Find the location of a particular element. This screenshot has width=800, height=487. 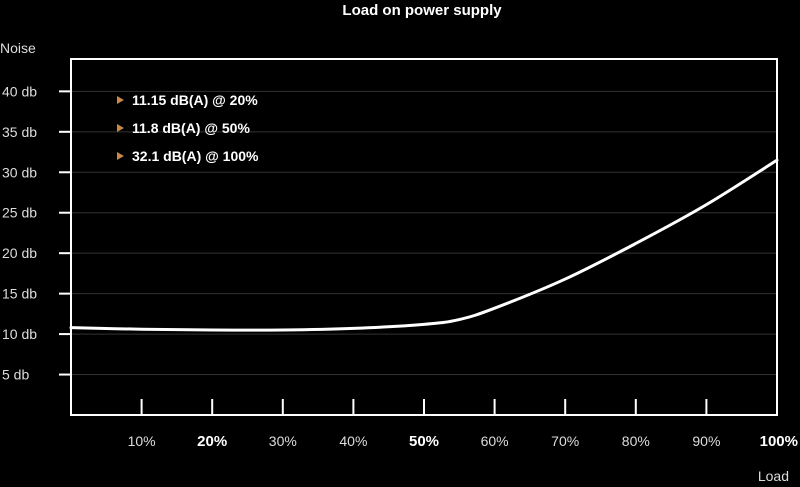

x-tick-label: 80% is located at coordinates (636, 441).